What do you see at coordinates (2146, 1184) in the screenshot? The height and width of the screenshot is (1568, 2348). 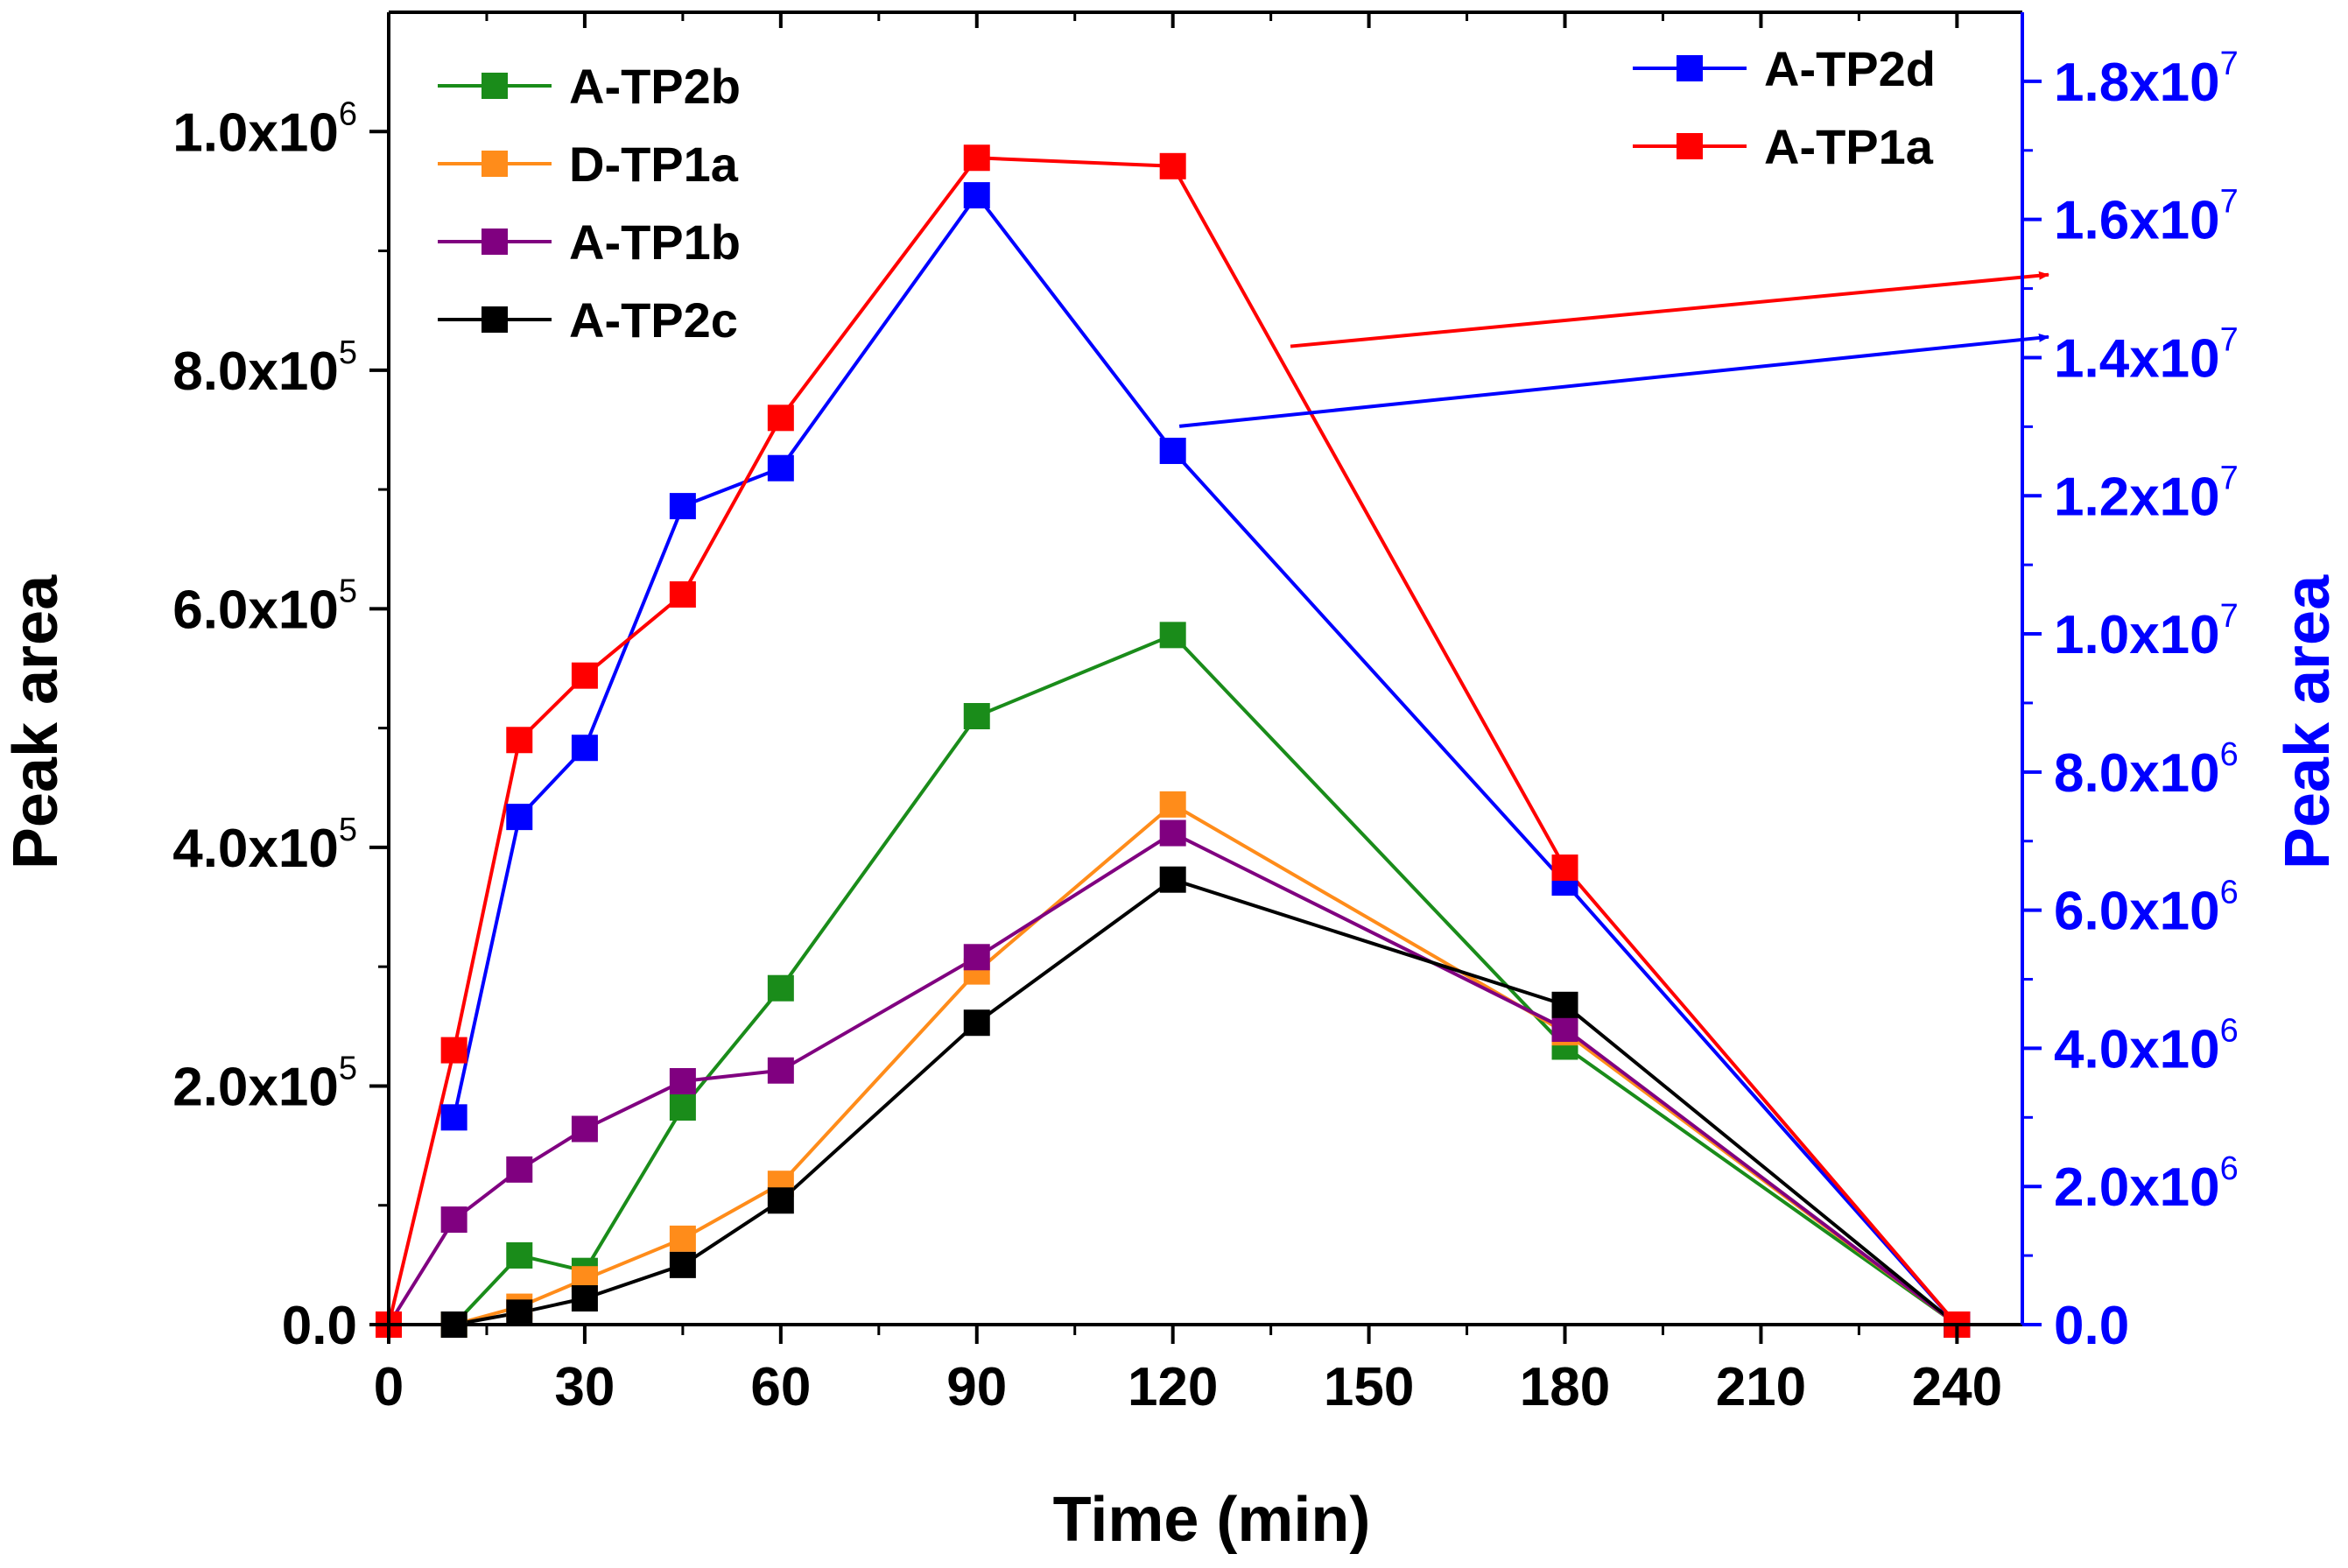 I see `y-right-tick-label: 2.0x10⁶` at bounding box center [2146, 1184].